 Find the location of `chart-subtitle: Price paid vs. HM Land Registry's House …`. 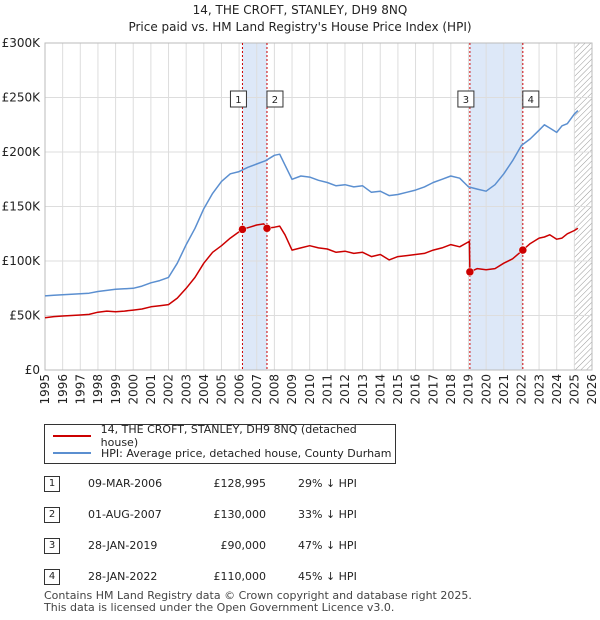

chart-subtitle: Price paid vs. HM Land Registry's House … is located at coordinates (299, 27).